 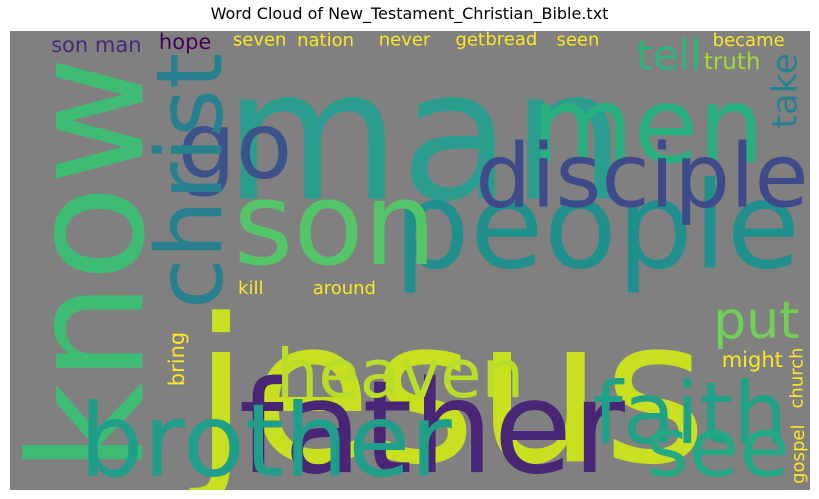 What do you see at coordinates (756, 321) in the screenshot?
I see `word-put: put` at bounding box center [756, 321].